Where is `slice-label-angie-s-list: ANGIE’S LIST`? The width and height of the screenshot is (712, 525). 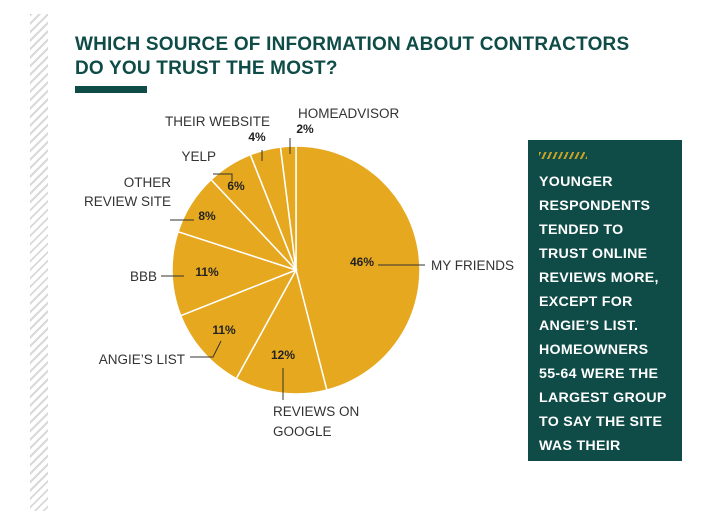 slice-label-angie-s-list: ANGIE’S LIST is located at coordinates (142, 359).